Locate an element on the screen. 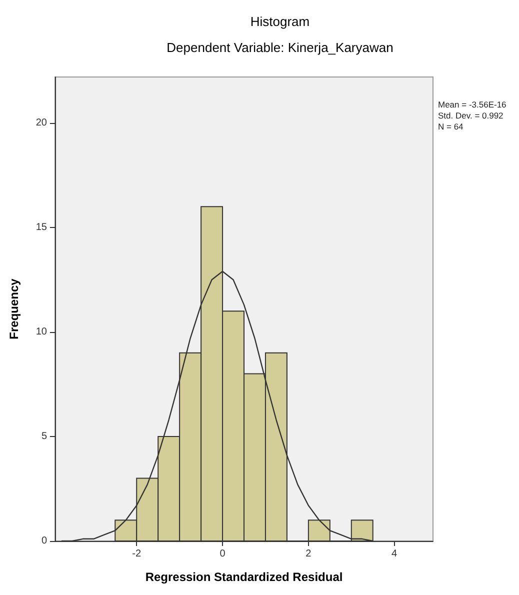  y-tick-label: 0 is located at coordinates (44, 541).